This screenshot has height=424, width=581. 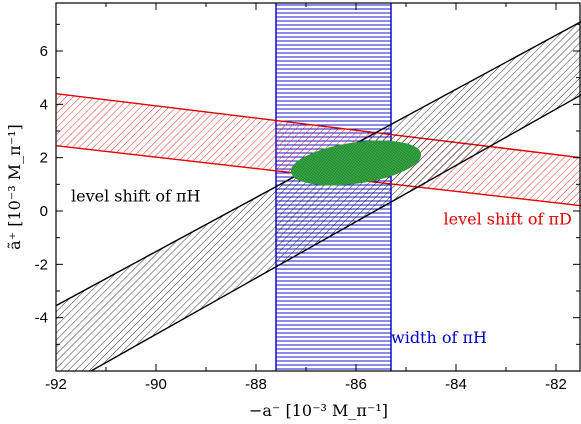 I want to click on x-axis-label: −a⁻ [10⁻³ M_π⁻¹], so click(x=318, y=410).